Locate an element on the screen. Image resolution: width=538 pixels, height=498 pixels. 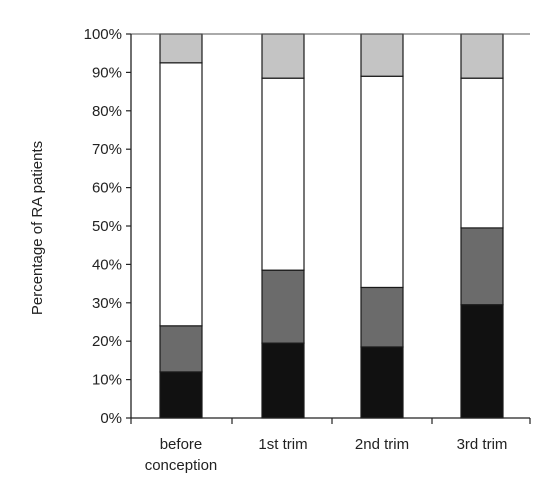
y-tick-label-4: 40% is located at coordinates (107, 264).